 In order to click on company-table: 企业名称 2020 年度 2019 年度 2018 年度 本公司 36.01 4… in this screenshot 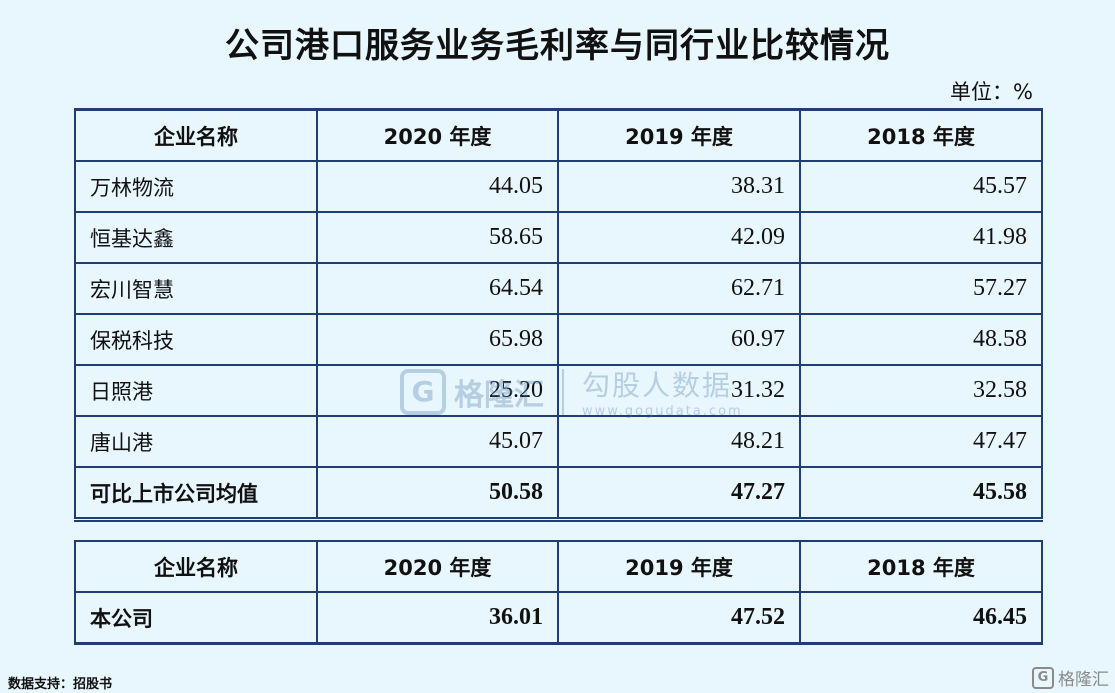, I will do `click(558, 592)`.